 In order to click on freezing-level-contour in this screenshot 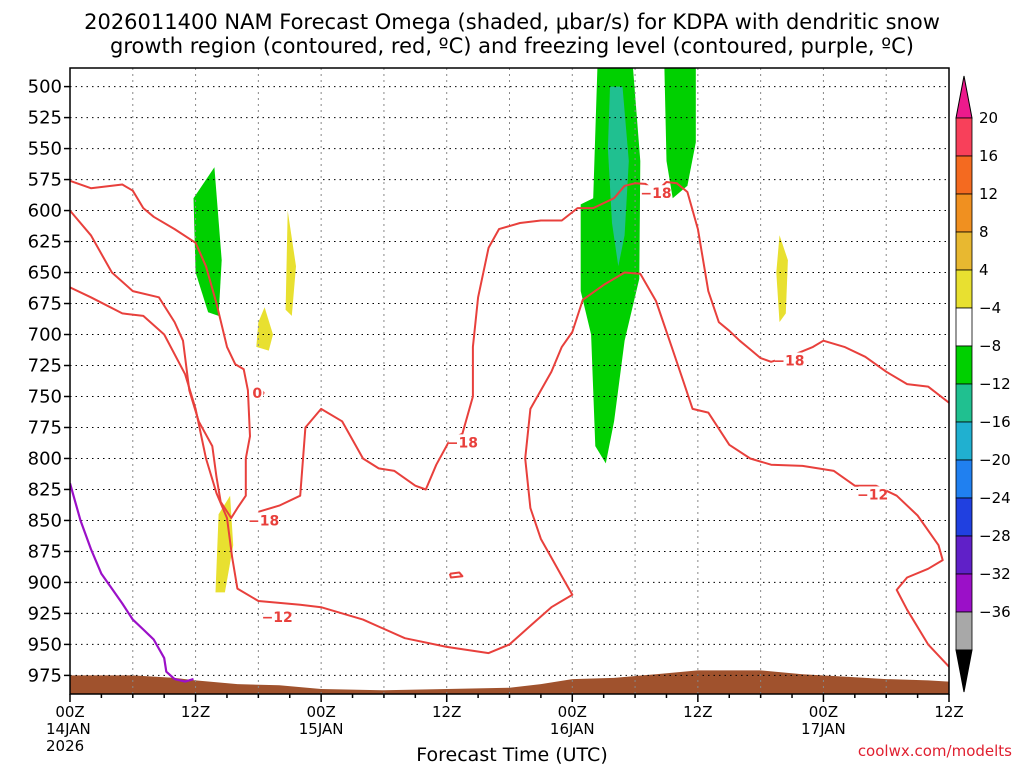, I will do `click(132, 583)`.